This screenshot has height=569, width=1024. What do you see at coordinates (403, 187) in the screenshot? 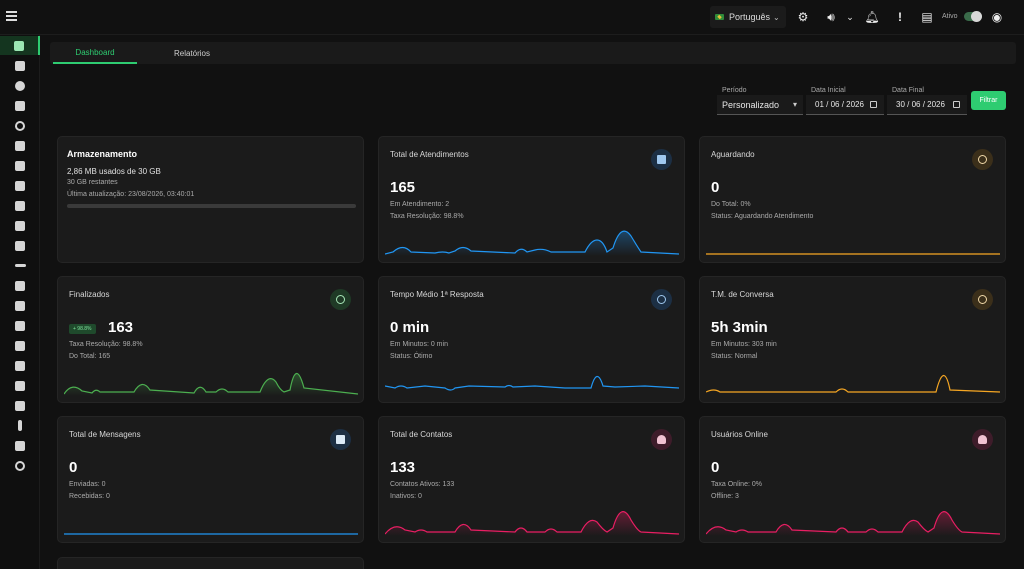
I see `card-value: 165` at bounding box center [403, 187].